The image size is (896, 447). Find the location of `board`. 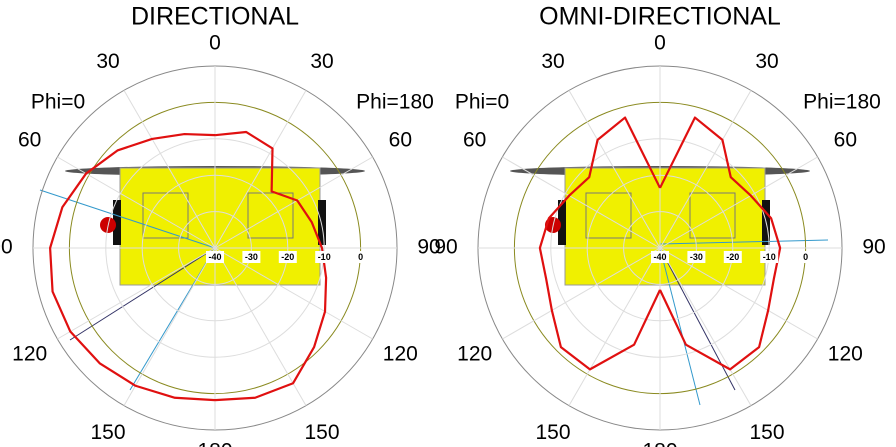

board is located at coordinates (665, 226).